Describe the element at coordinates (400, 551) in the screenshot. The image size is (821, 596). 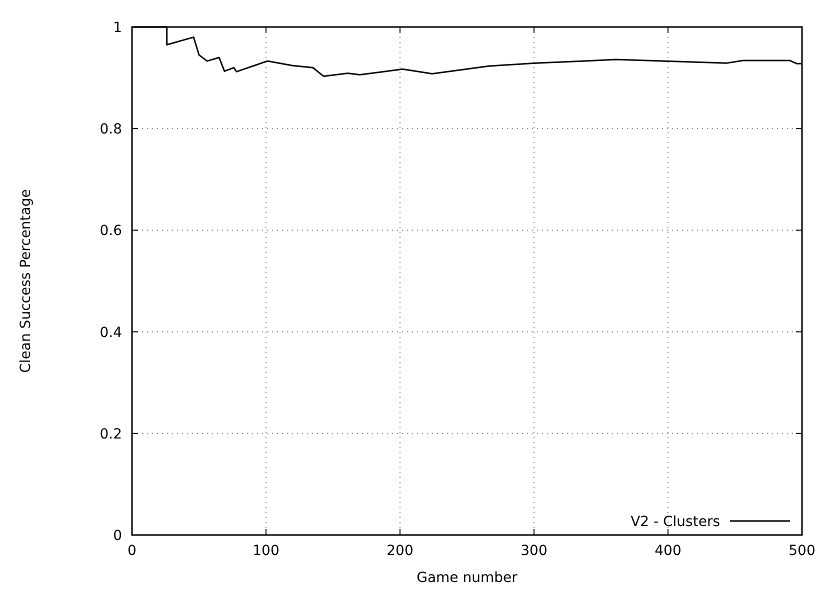
I see `x-tick-label: 200` at that location.